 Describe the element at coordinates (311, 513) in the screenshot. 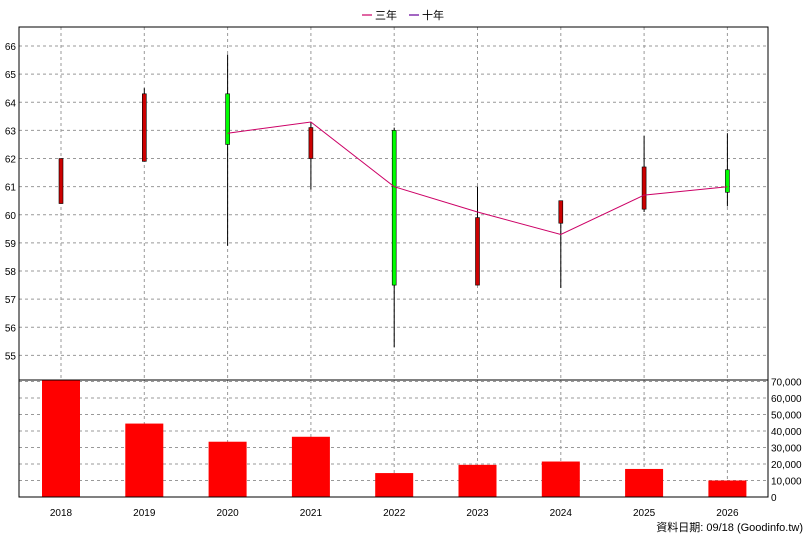

I see `x-tick-label-2021: 2021` at that location.